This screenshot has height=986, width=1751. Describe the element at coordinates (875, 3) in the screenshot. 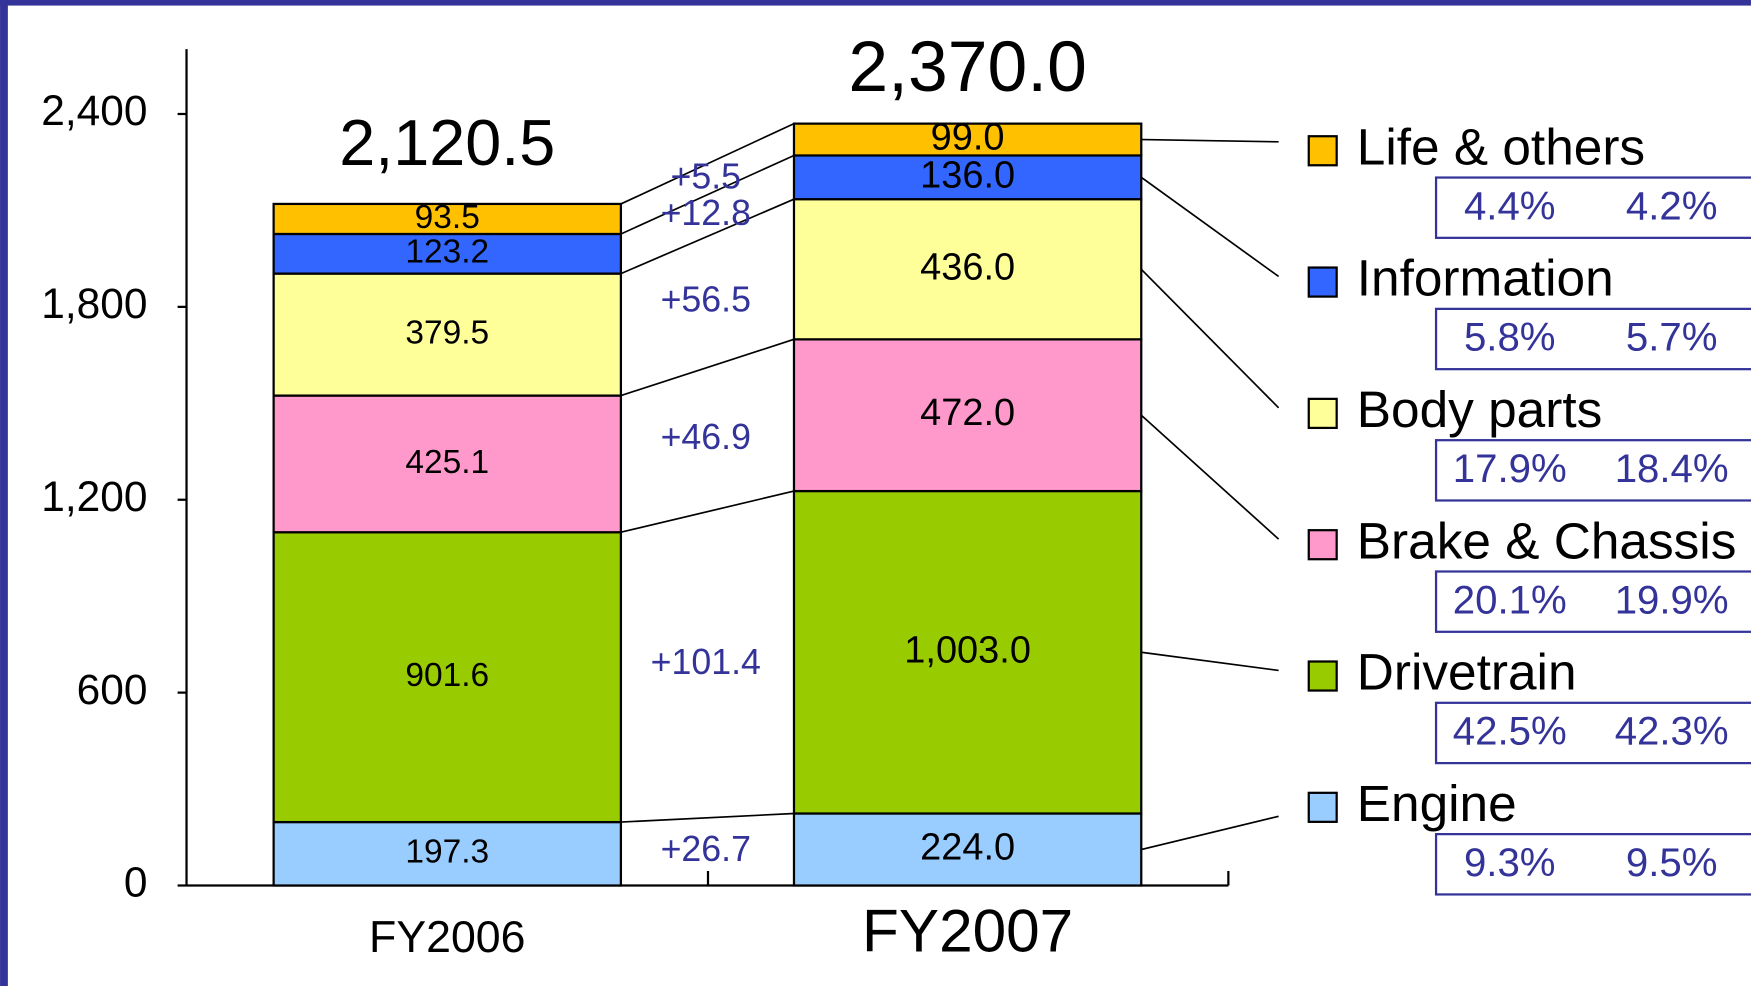

I see `frame-top` at that location.